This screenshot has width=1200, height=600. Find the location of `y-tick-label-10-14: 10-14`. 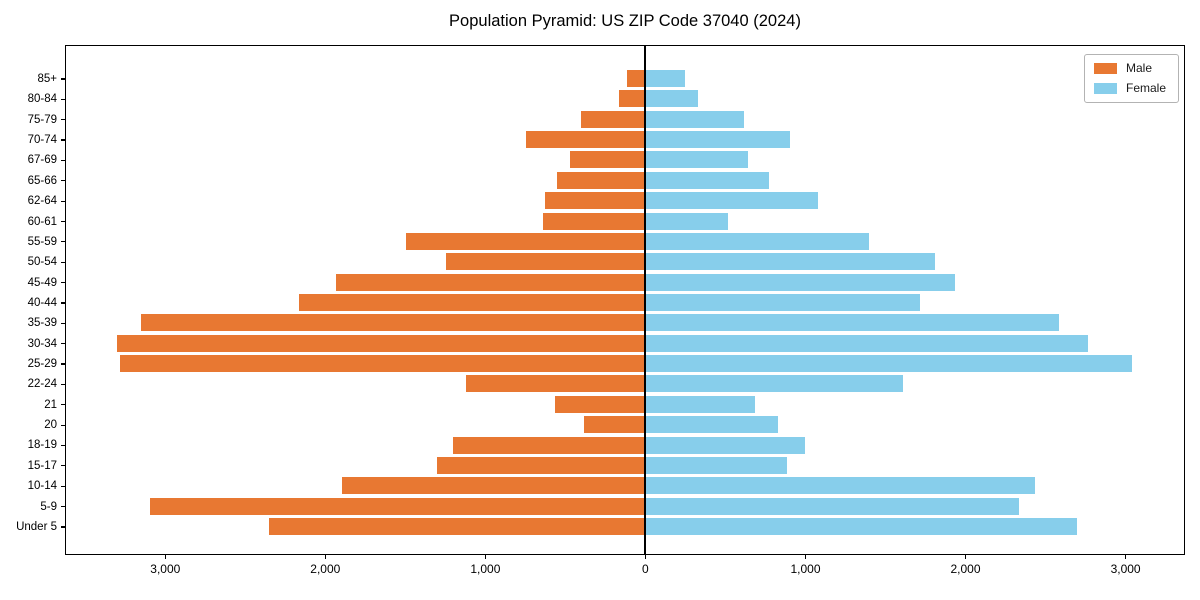

y-tick-label-10-14: 10-14 is located at coordinates (42, 486).